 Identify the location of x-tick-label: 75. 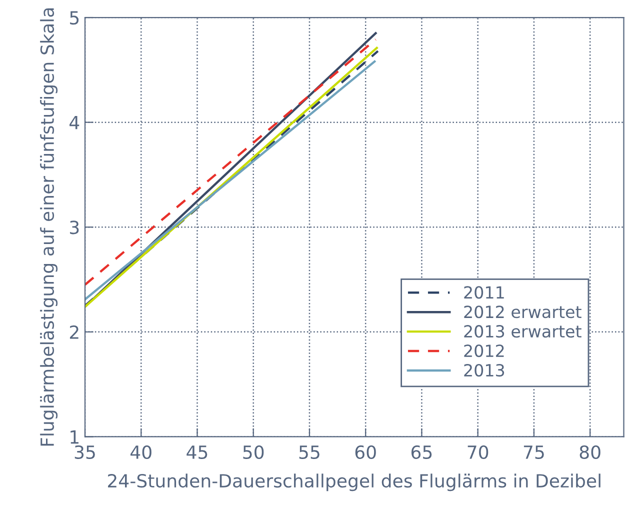
(534, 453).